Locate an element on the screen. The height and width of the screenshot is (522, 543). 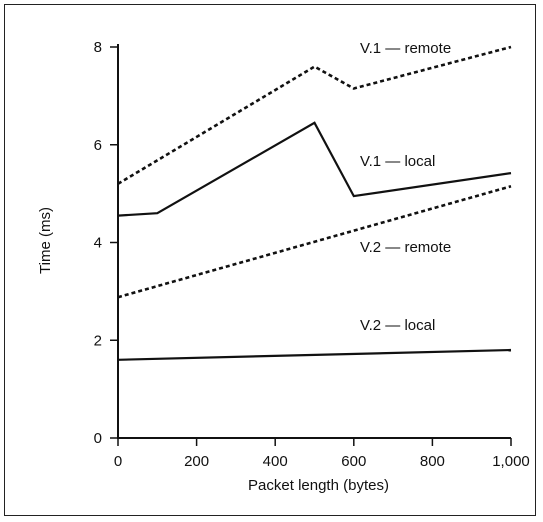
y-tick-label: 8 is located at coordinates (98, 47).